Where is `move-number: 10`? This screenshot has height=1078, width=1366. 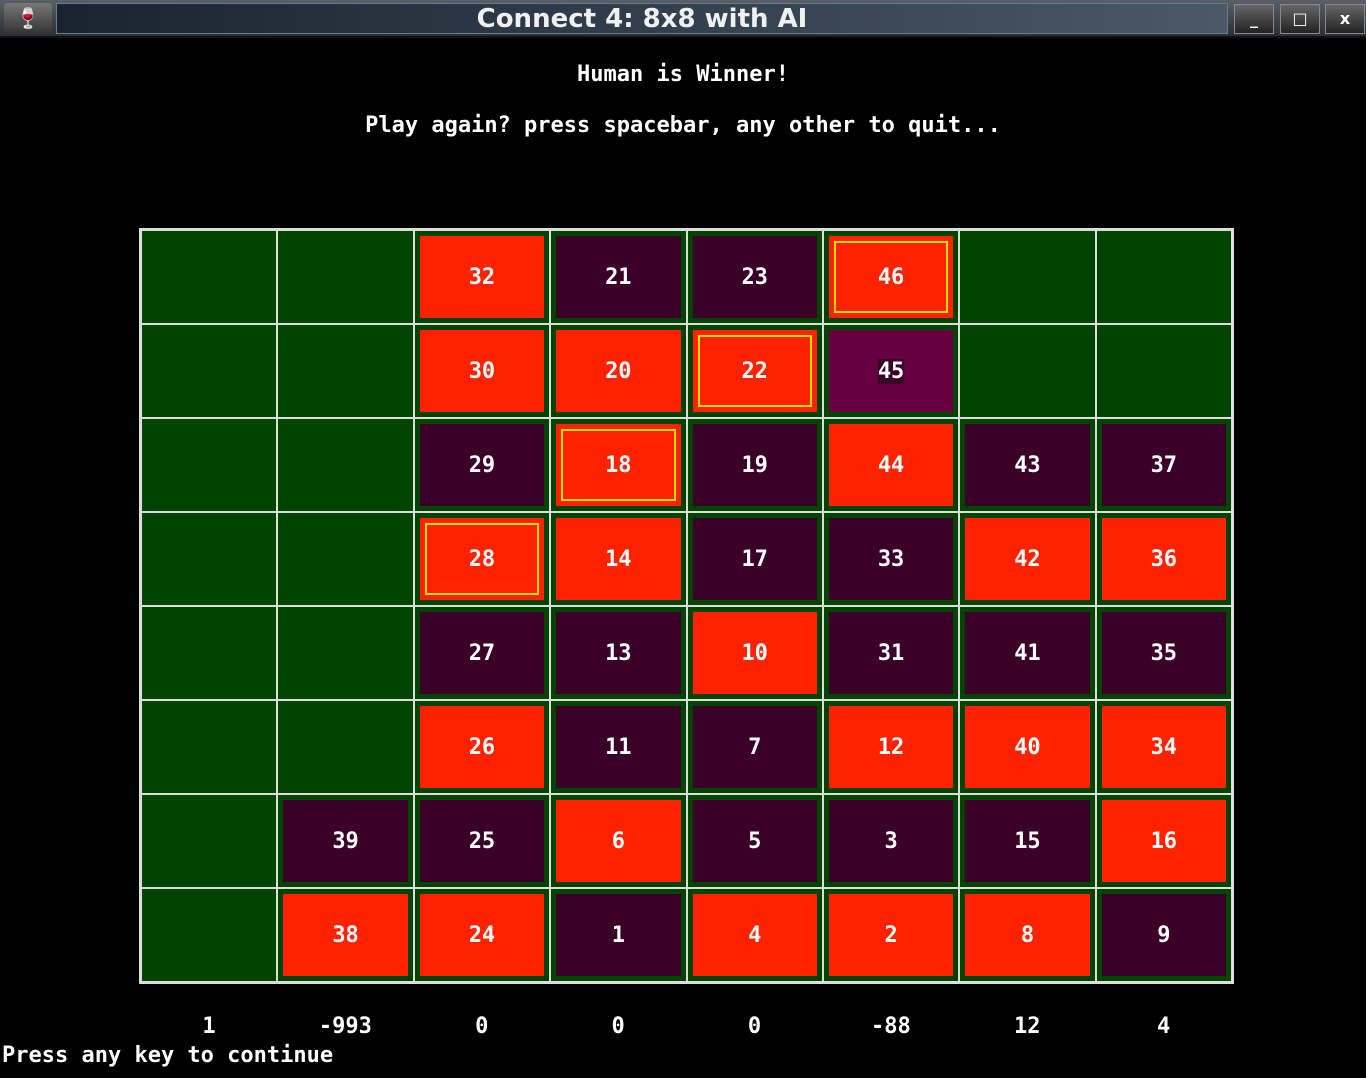 move-number: 10 is located at coordinates (754, 653).